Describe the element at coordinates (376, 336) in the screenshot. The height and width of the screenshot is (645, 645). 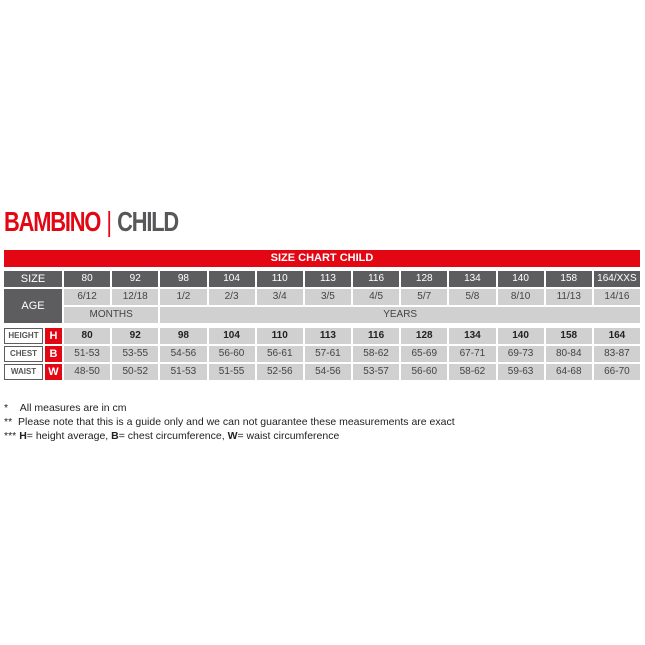
I see `table-cell: 116` at that location.